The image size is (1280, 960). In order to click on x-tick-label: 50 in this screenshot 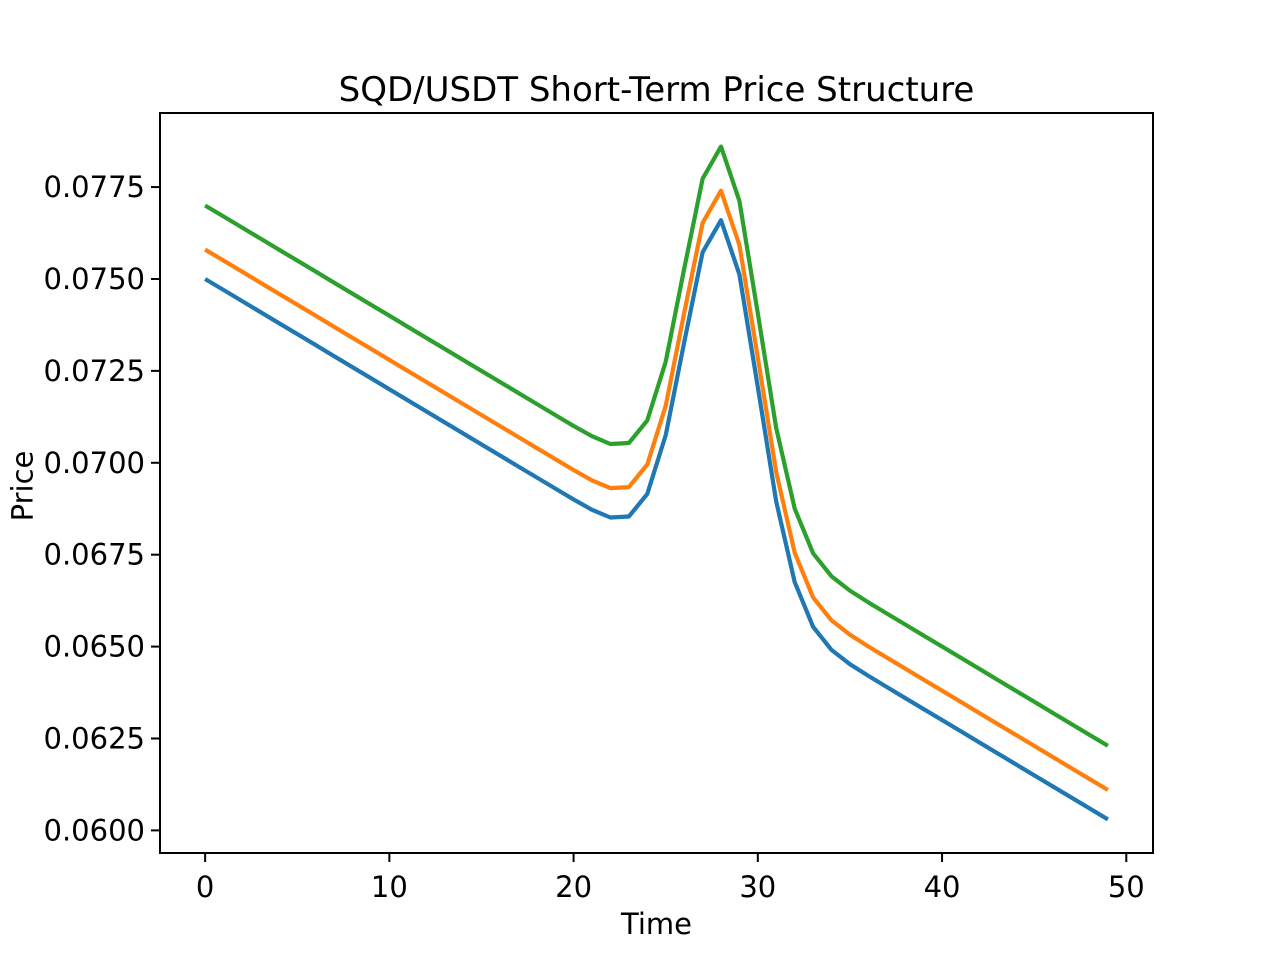, I will do `click(1126, 887)`.